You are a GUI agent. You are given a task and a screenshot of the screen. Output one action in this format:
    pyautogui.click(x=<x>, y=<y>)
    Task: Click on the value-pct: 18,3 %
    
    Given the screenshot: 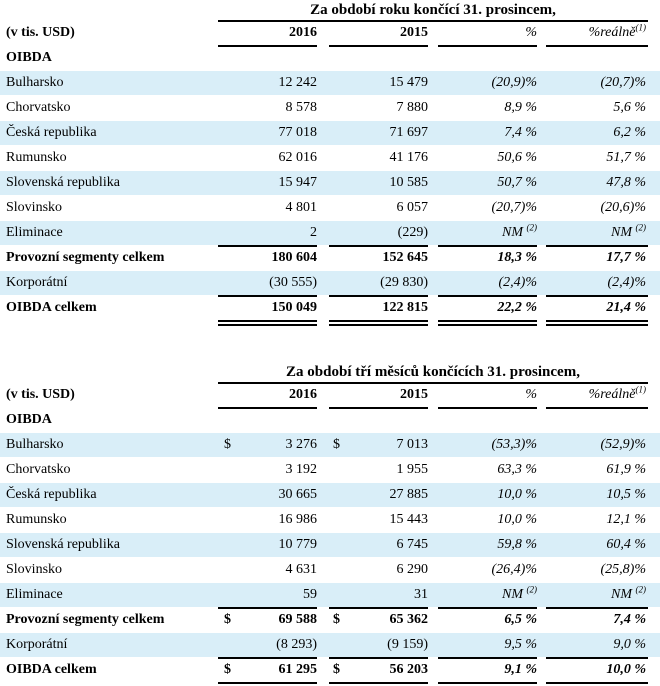 What is the action you would take?
    pyautogui.click(x=517, y=257)
    